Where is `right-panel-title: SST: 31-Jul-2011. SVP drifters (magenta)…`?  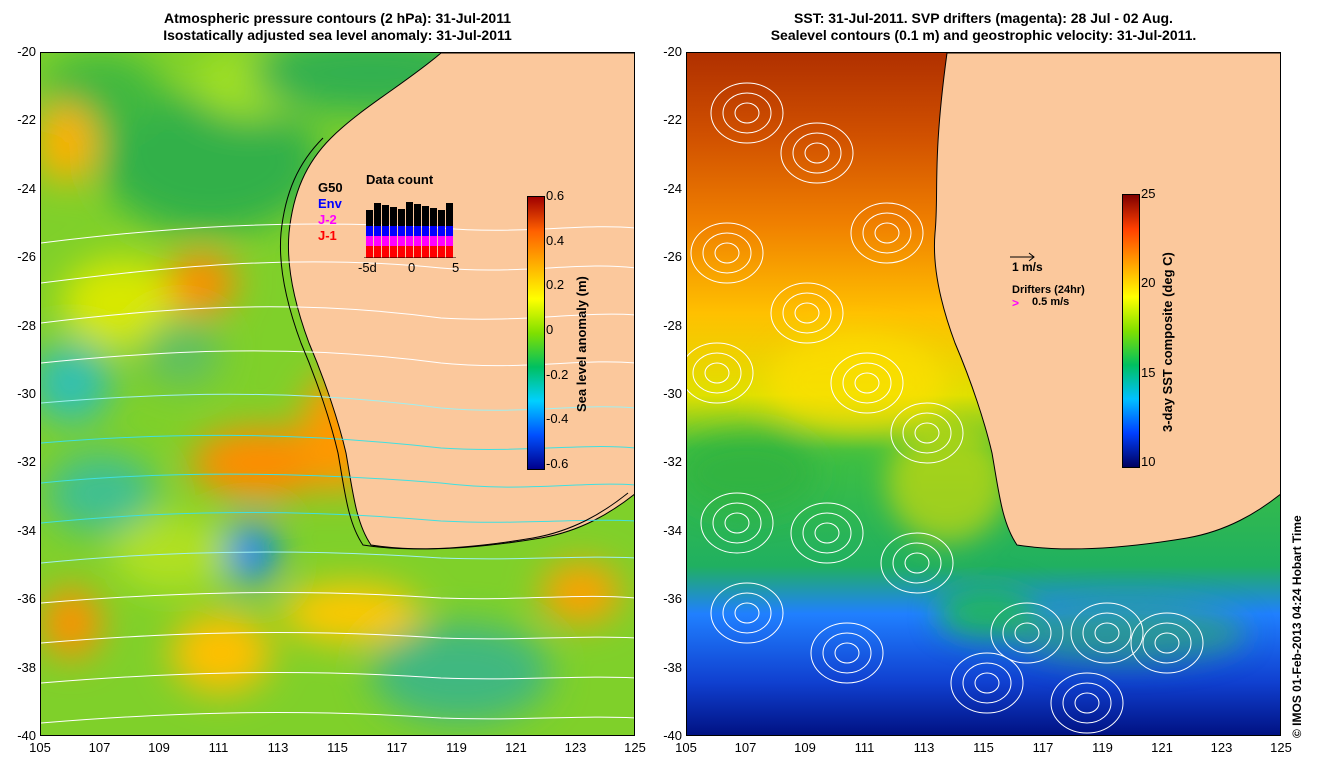 right-panel-title: SST: 31-Jul-2011. SVP drifters (magenta)… is located at coordinates (983, 27).